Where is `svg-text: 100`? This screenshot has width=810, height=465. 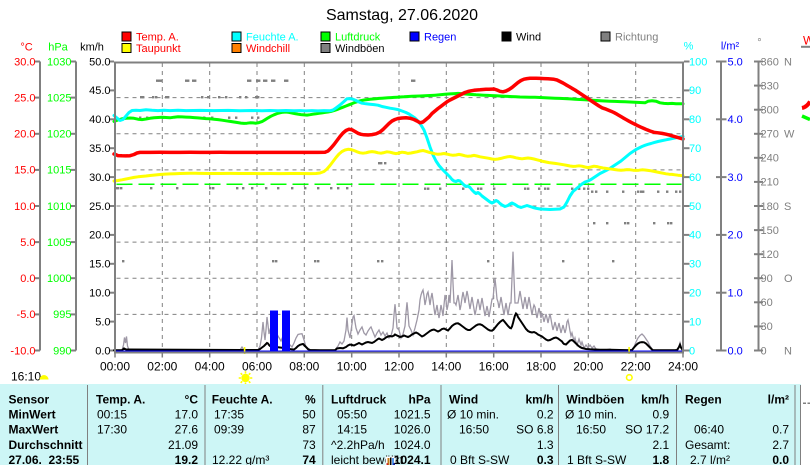
svg-text: 100 is located at coordinates (698, 62).